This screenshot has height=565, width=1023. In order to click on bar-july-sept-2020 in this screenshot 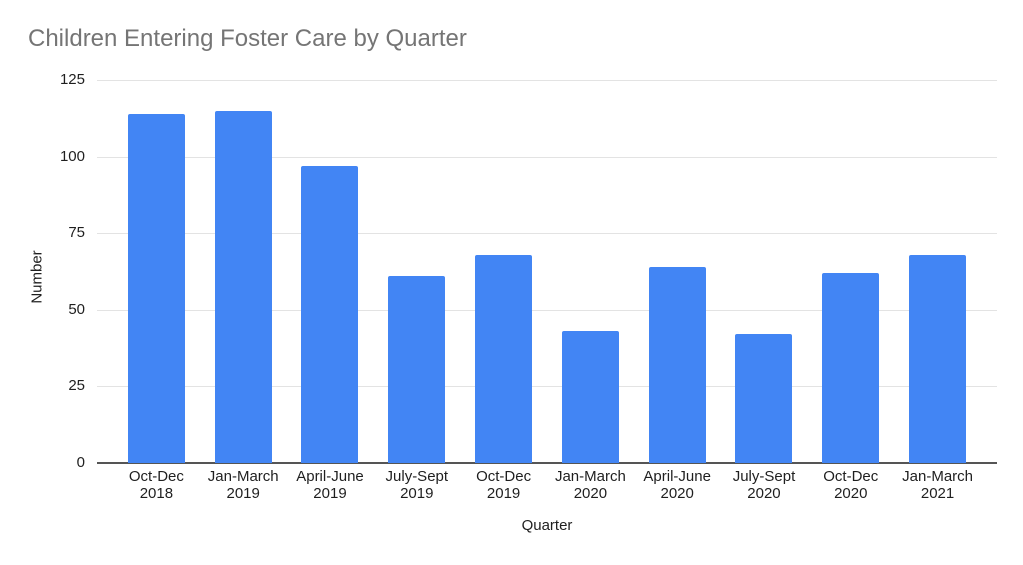, I will do `click(764, 398)`.